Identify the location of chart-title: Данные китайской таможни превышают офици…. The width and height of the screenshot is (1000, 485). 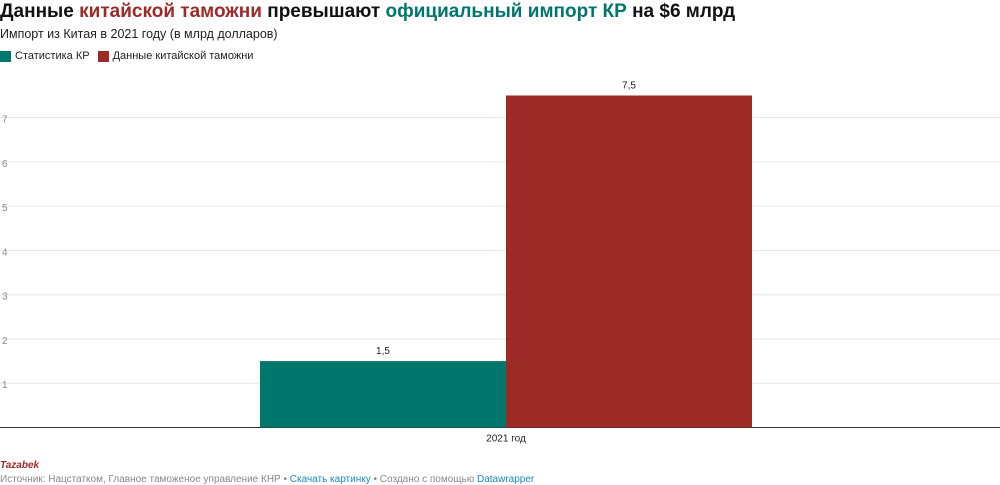
(367, 12).